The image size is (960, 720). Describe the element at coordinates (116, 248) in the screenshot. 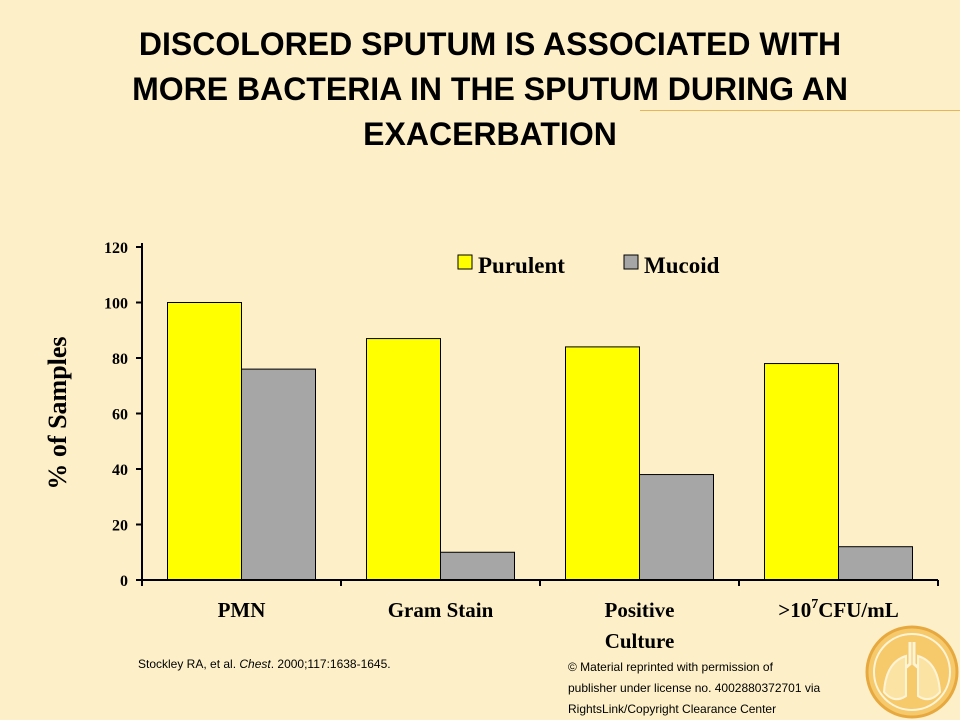

I see `y-tick-label: 120` at that location.